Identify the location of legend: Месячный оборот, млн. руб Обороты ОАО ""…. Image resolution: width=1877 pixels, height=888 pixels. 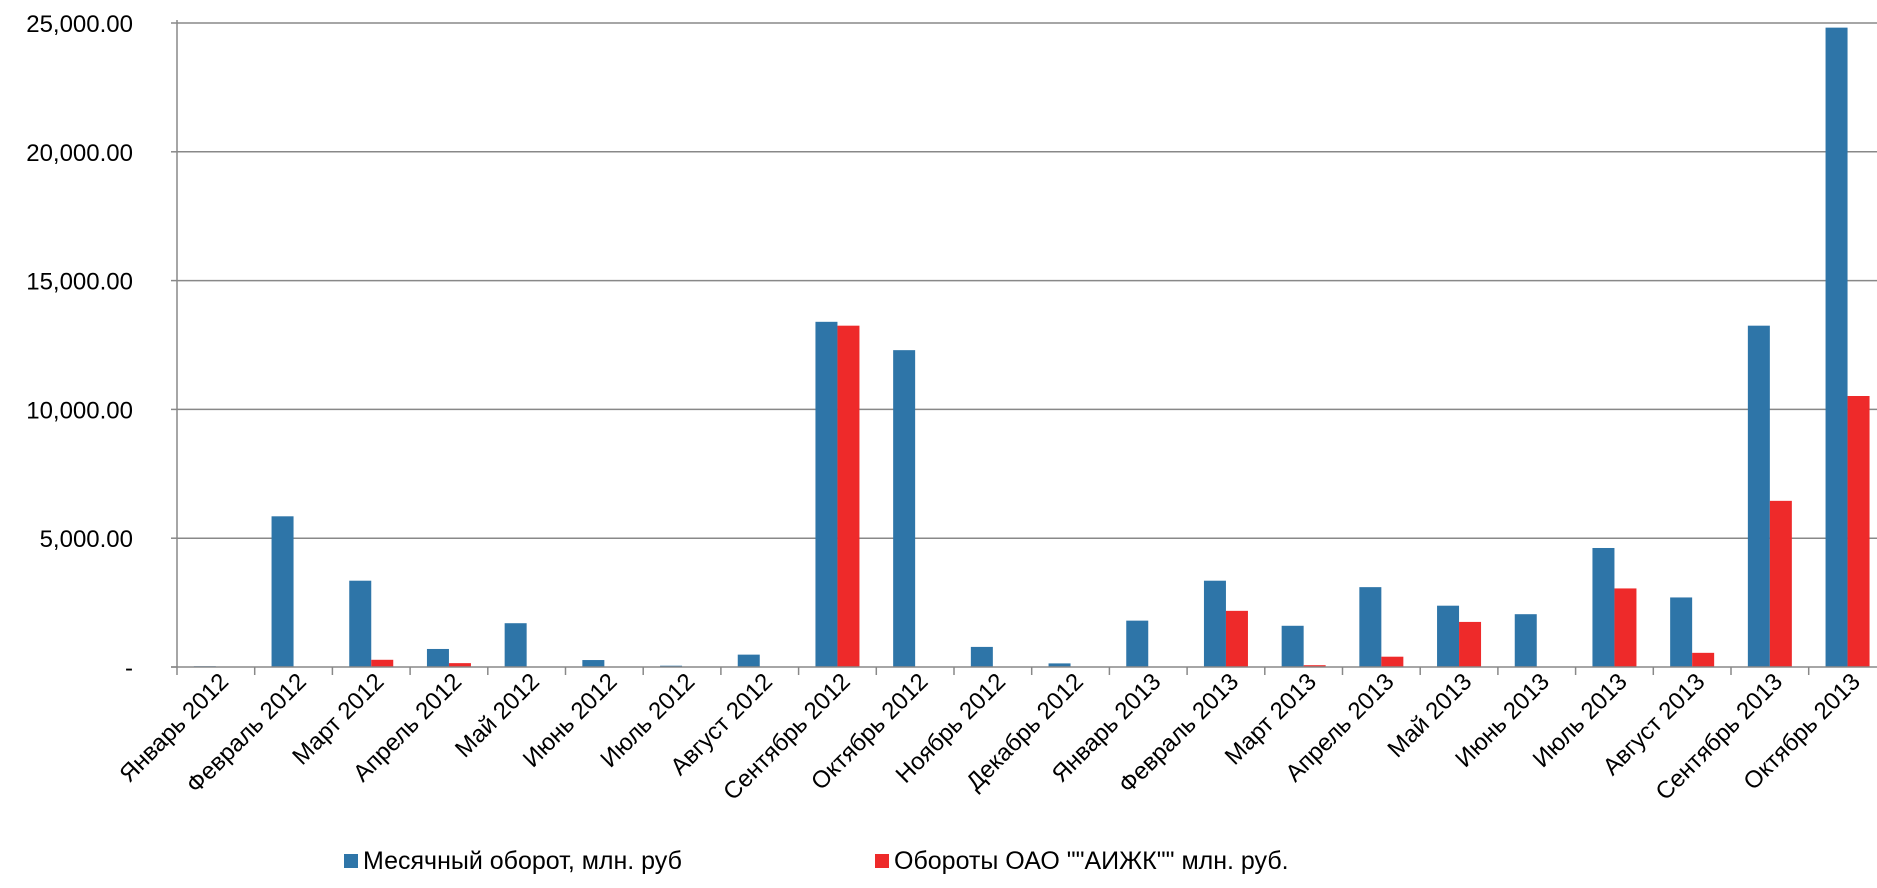
(816, 861).